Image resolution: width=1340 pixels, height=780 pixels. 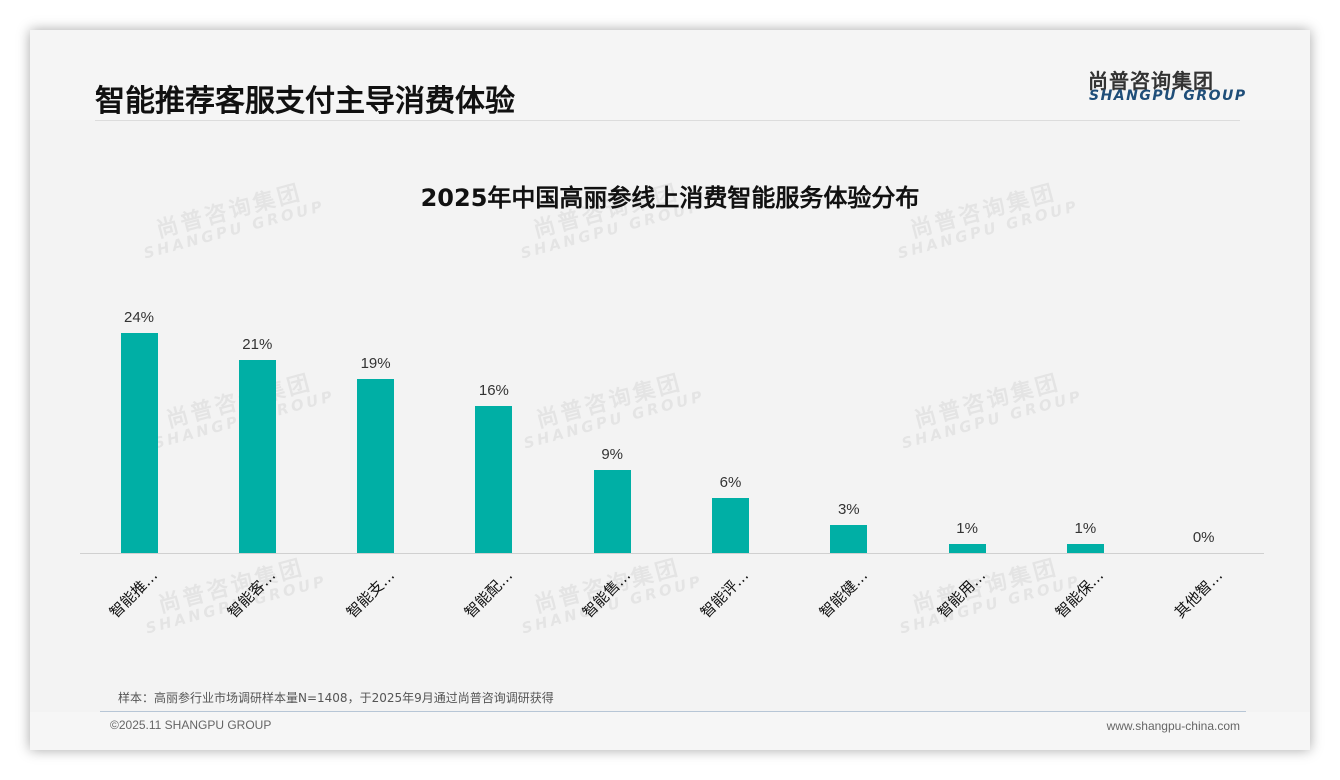 What do you see at coordinates (139, 317) in the screenshot?
I see `data-label: 24%` at bounding box center [139, 317].